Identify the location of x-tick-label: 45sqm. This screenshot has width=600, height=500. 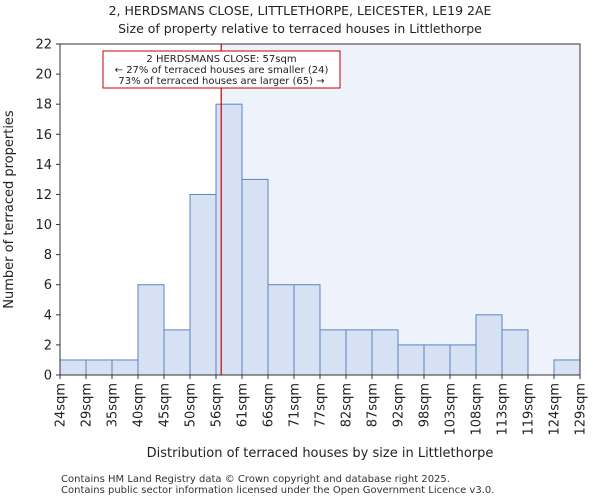
(165, 405).